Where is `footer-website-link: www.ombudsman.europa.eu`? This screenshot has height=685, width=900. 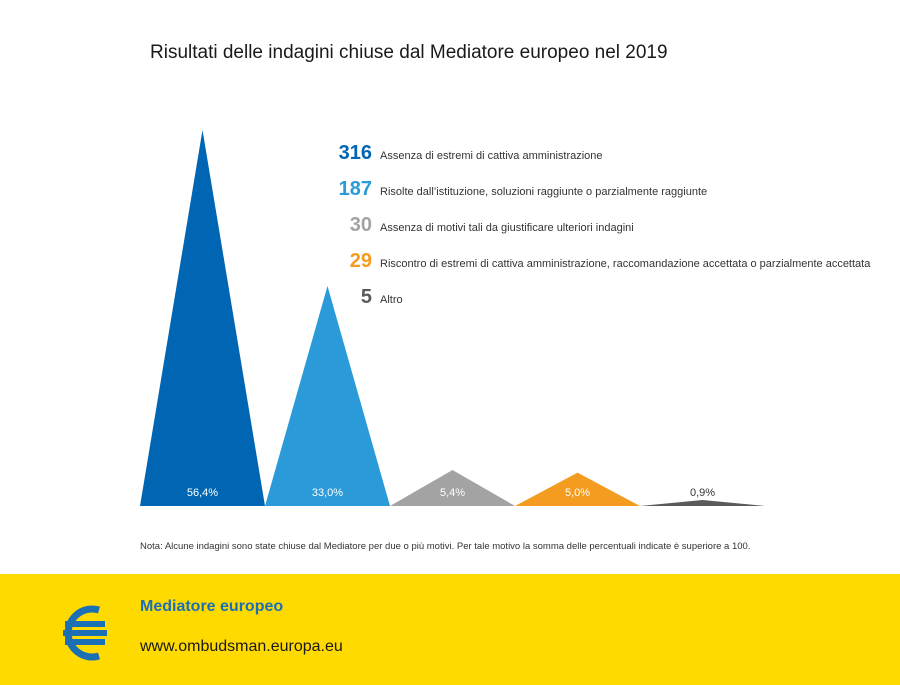
footer-website-link: www.ombudsman.europa.eu is located at coordinates (241, 646).